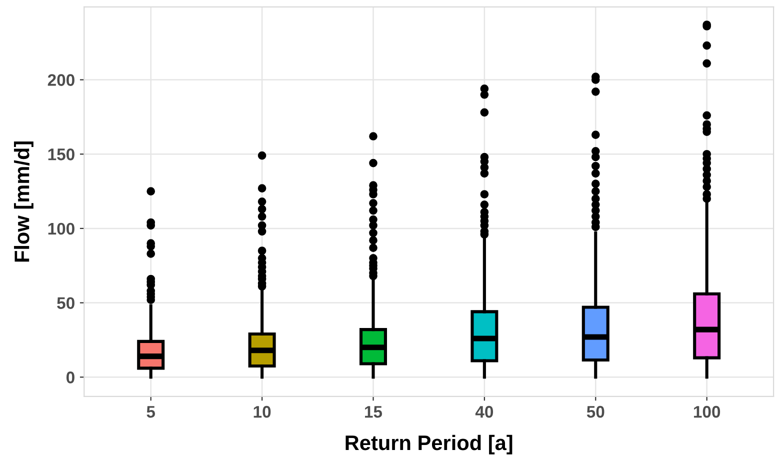 The height and width of the screenshot is (461, 779). Describe the element at coordinates (61, 154) in the screenshot. I see `y-tick-label: 150` at that location.